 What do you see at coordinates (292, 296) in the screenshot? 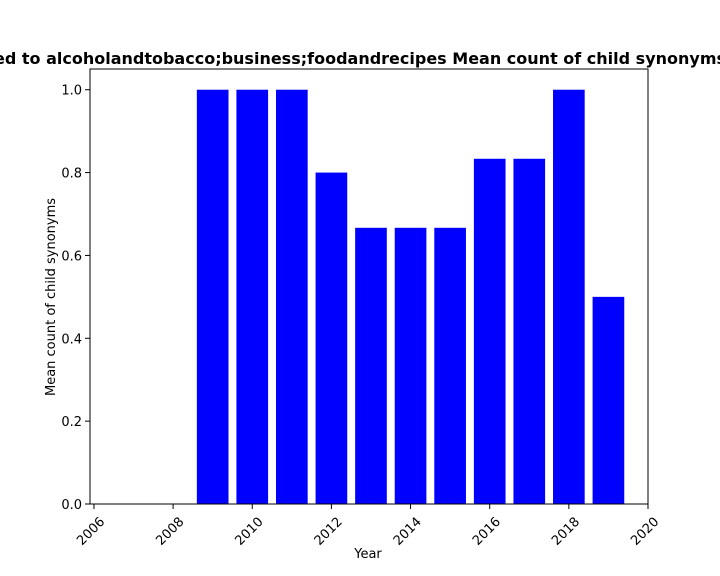
I see `bar-2011` at bounding box center [292, 296].